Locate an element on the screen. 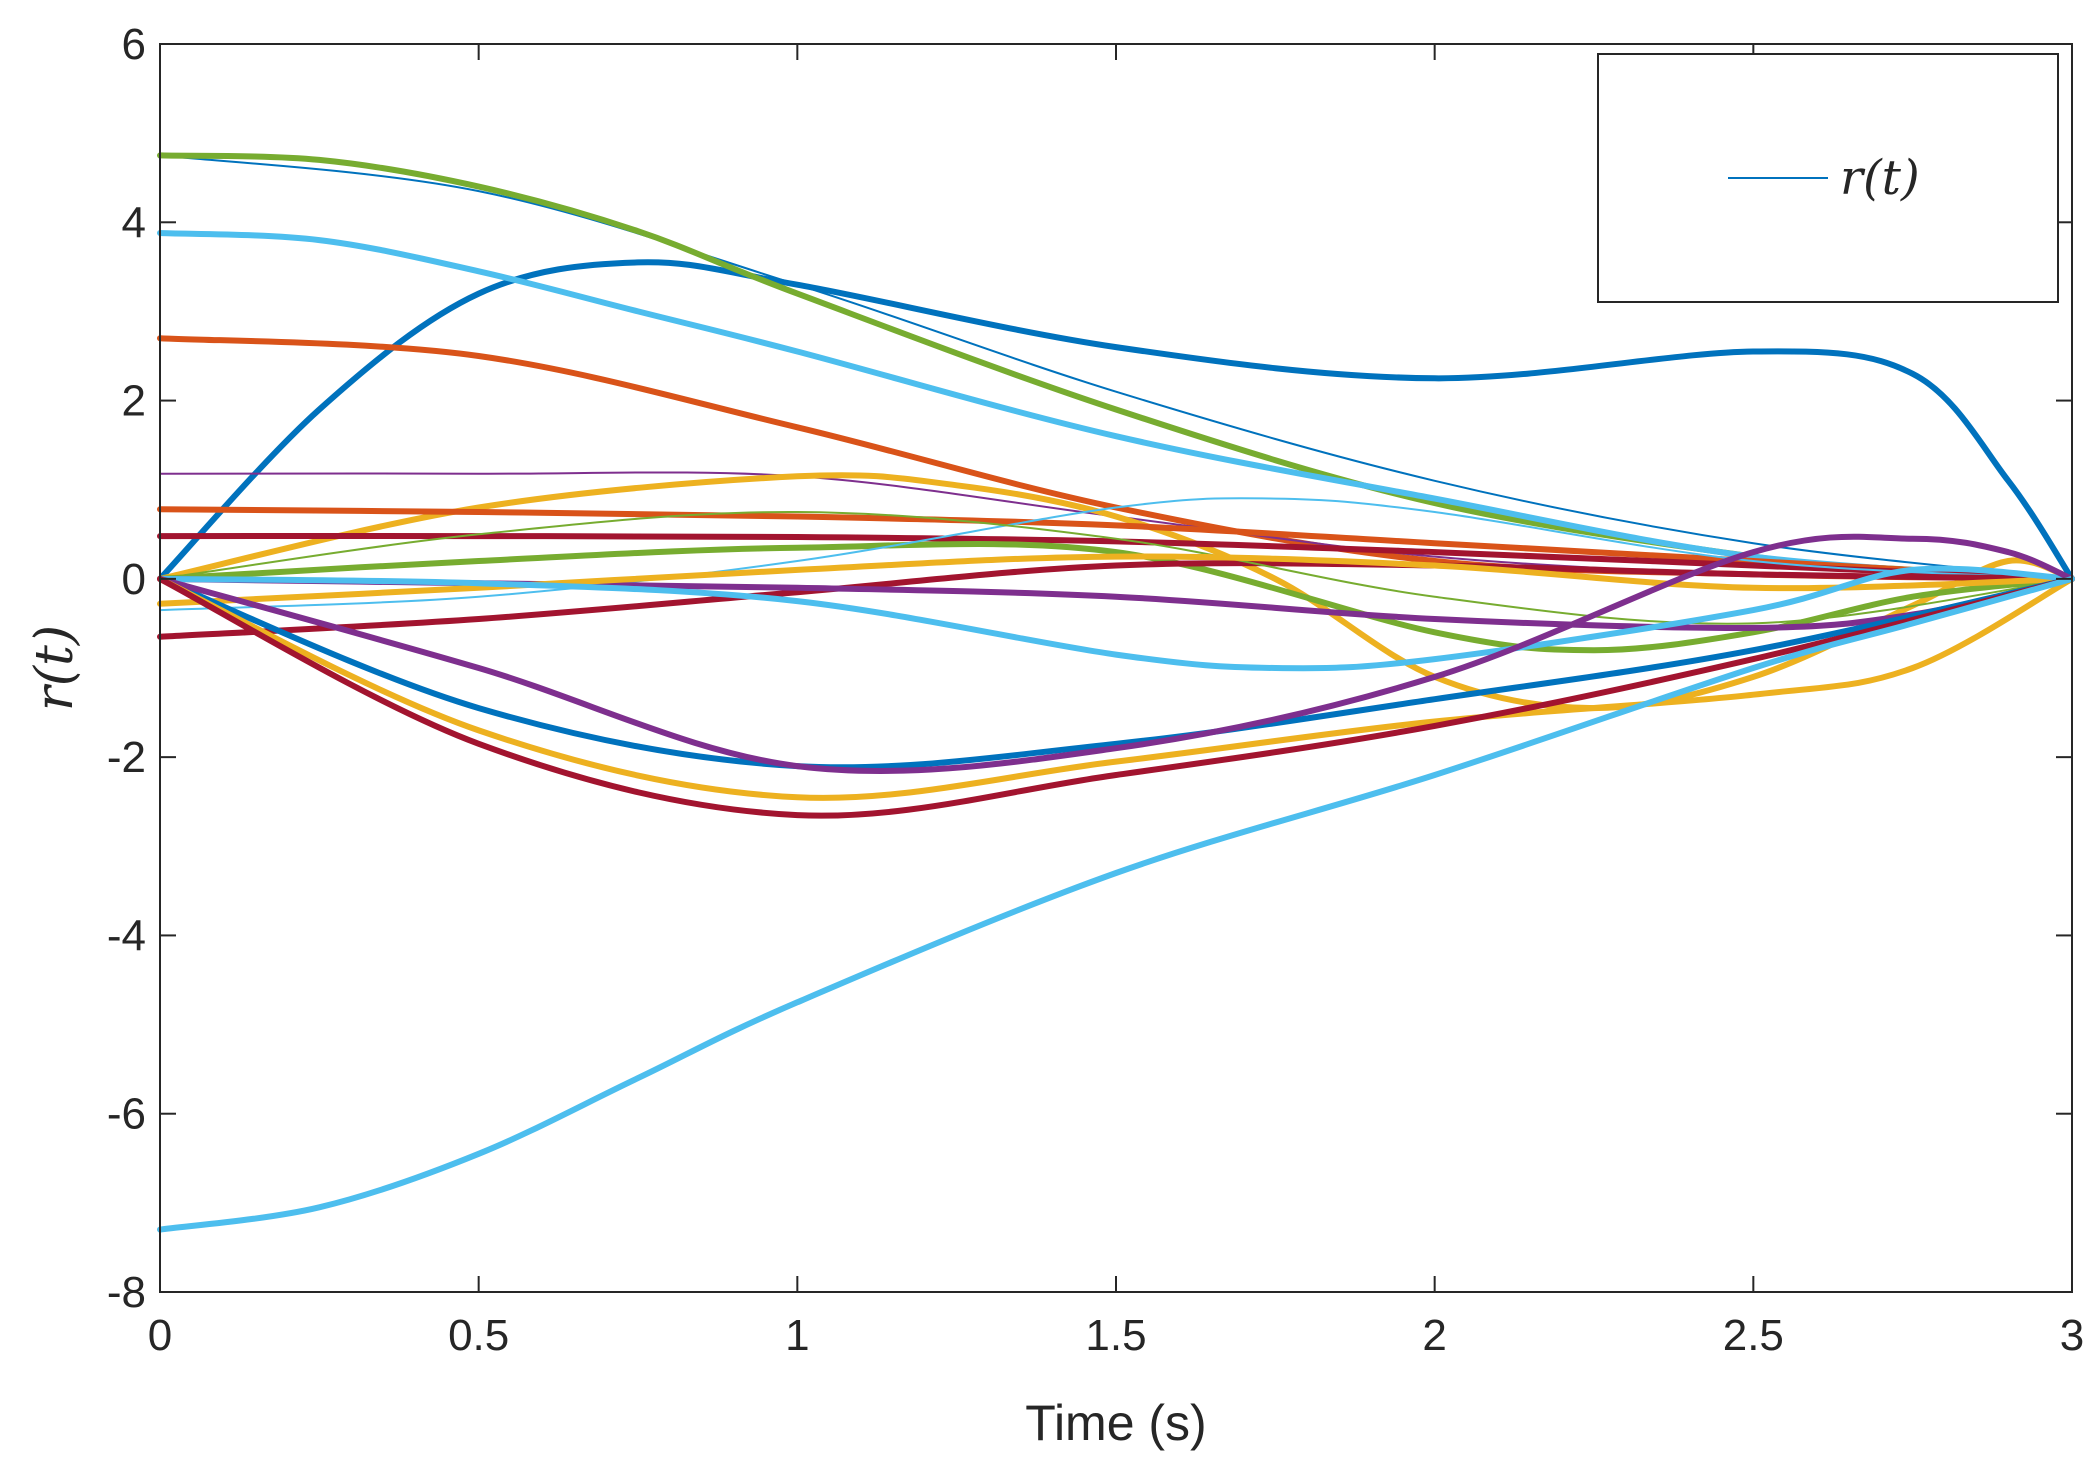  y-tick-label: 4 is located at coordinates (134, 222).